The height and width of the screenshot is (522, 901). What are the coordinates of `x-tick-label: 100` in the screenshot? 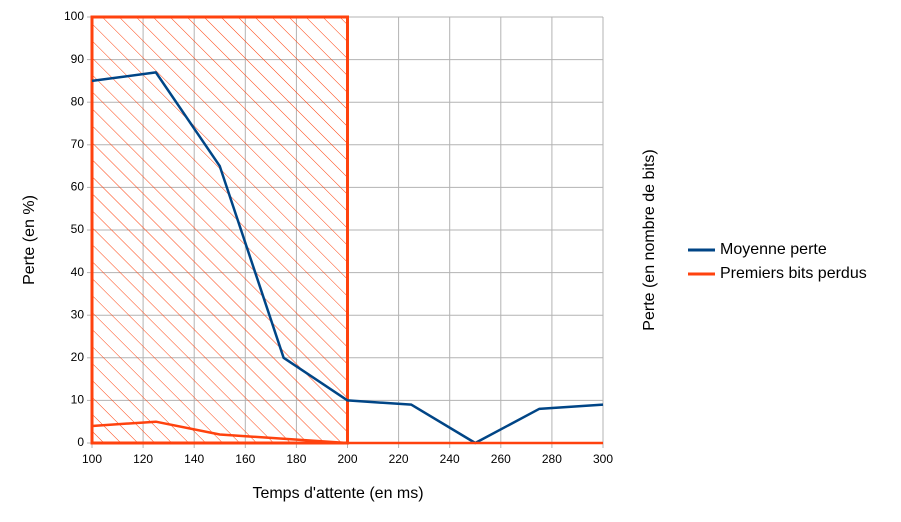 It's located at (92, 459).